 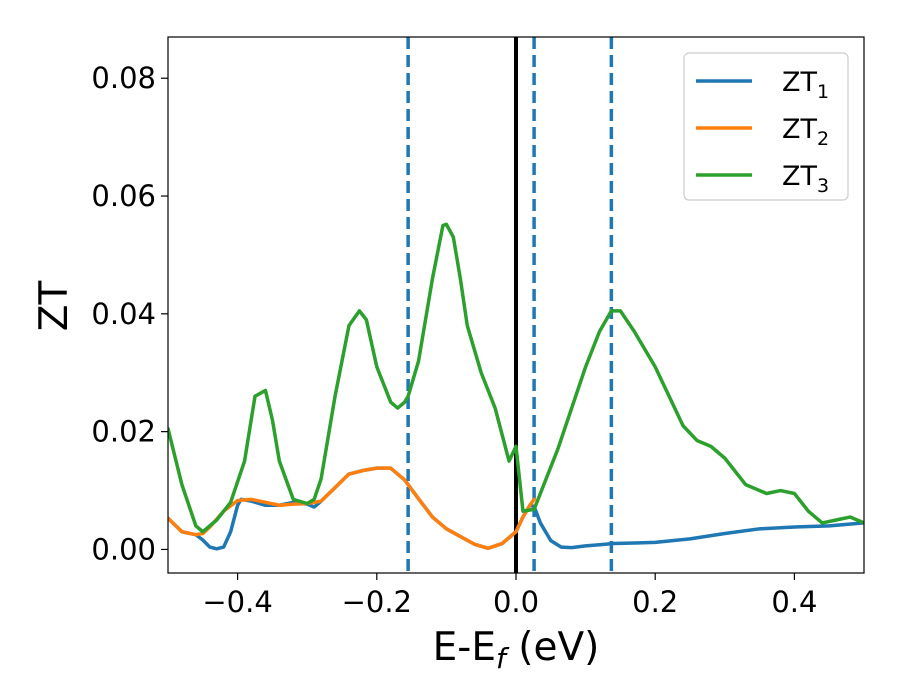 What do you see at coordinates (123, 549) in the screenshot?
I see `y-tick-label: 0.00` at bounding box center [123, 549].